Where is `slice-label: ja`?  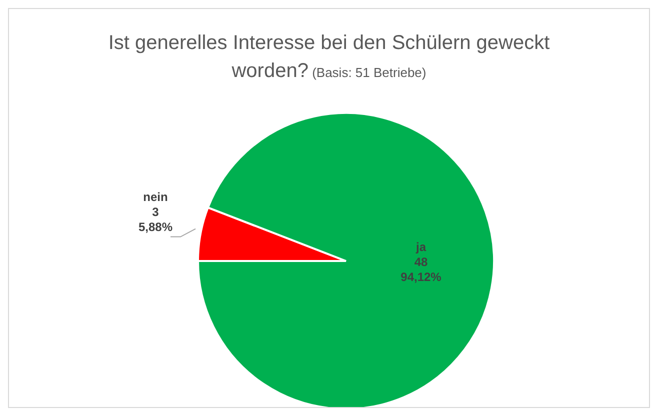 slice-label: ja is located at coordinates (420, 247).